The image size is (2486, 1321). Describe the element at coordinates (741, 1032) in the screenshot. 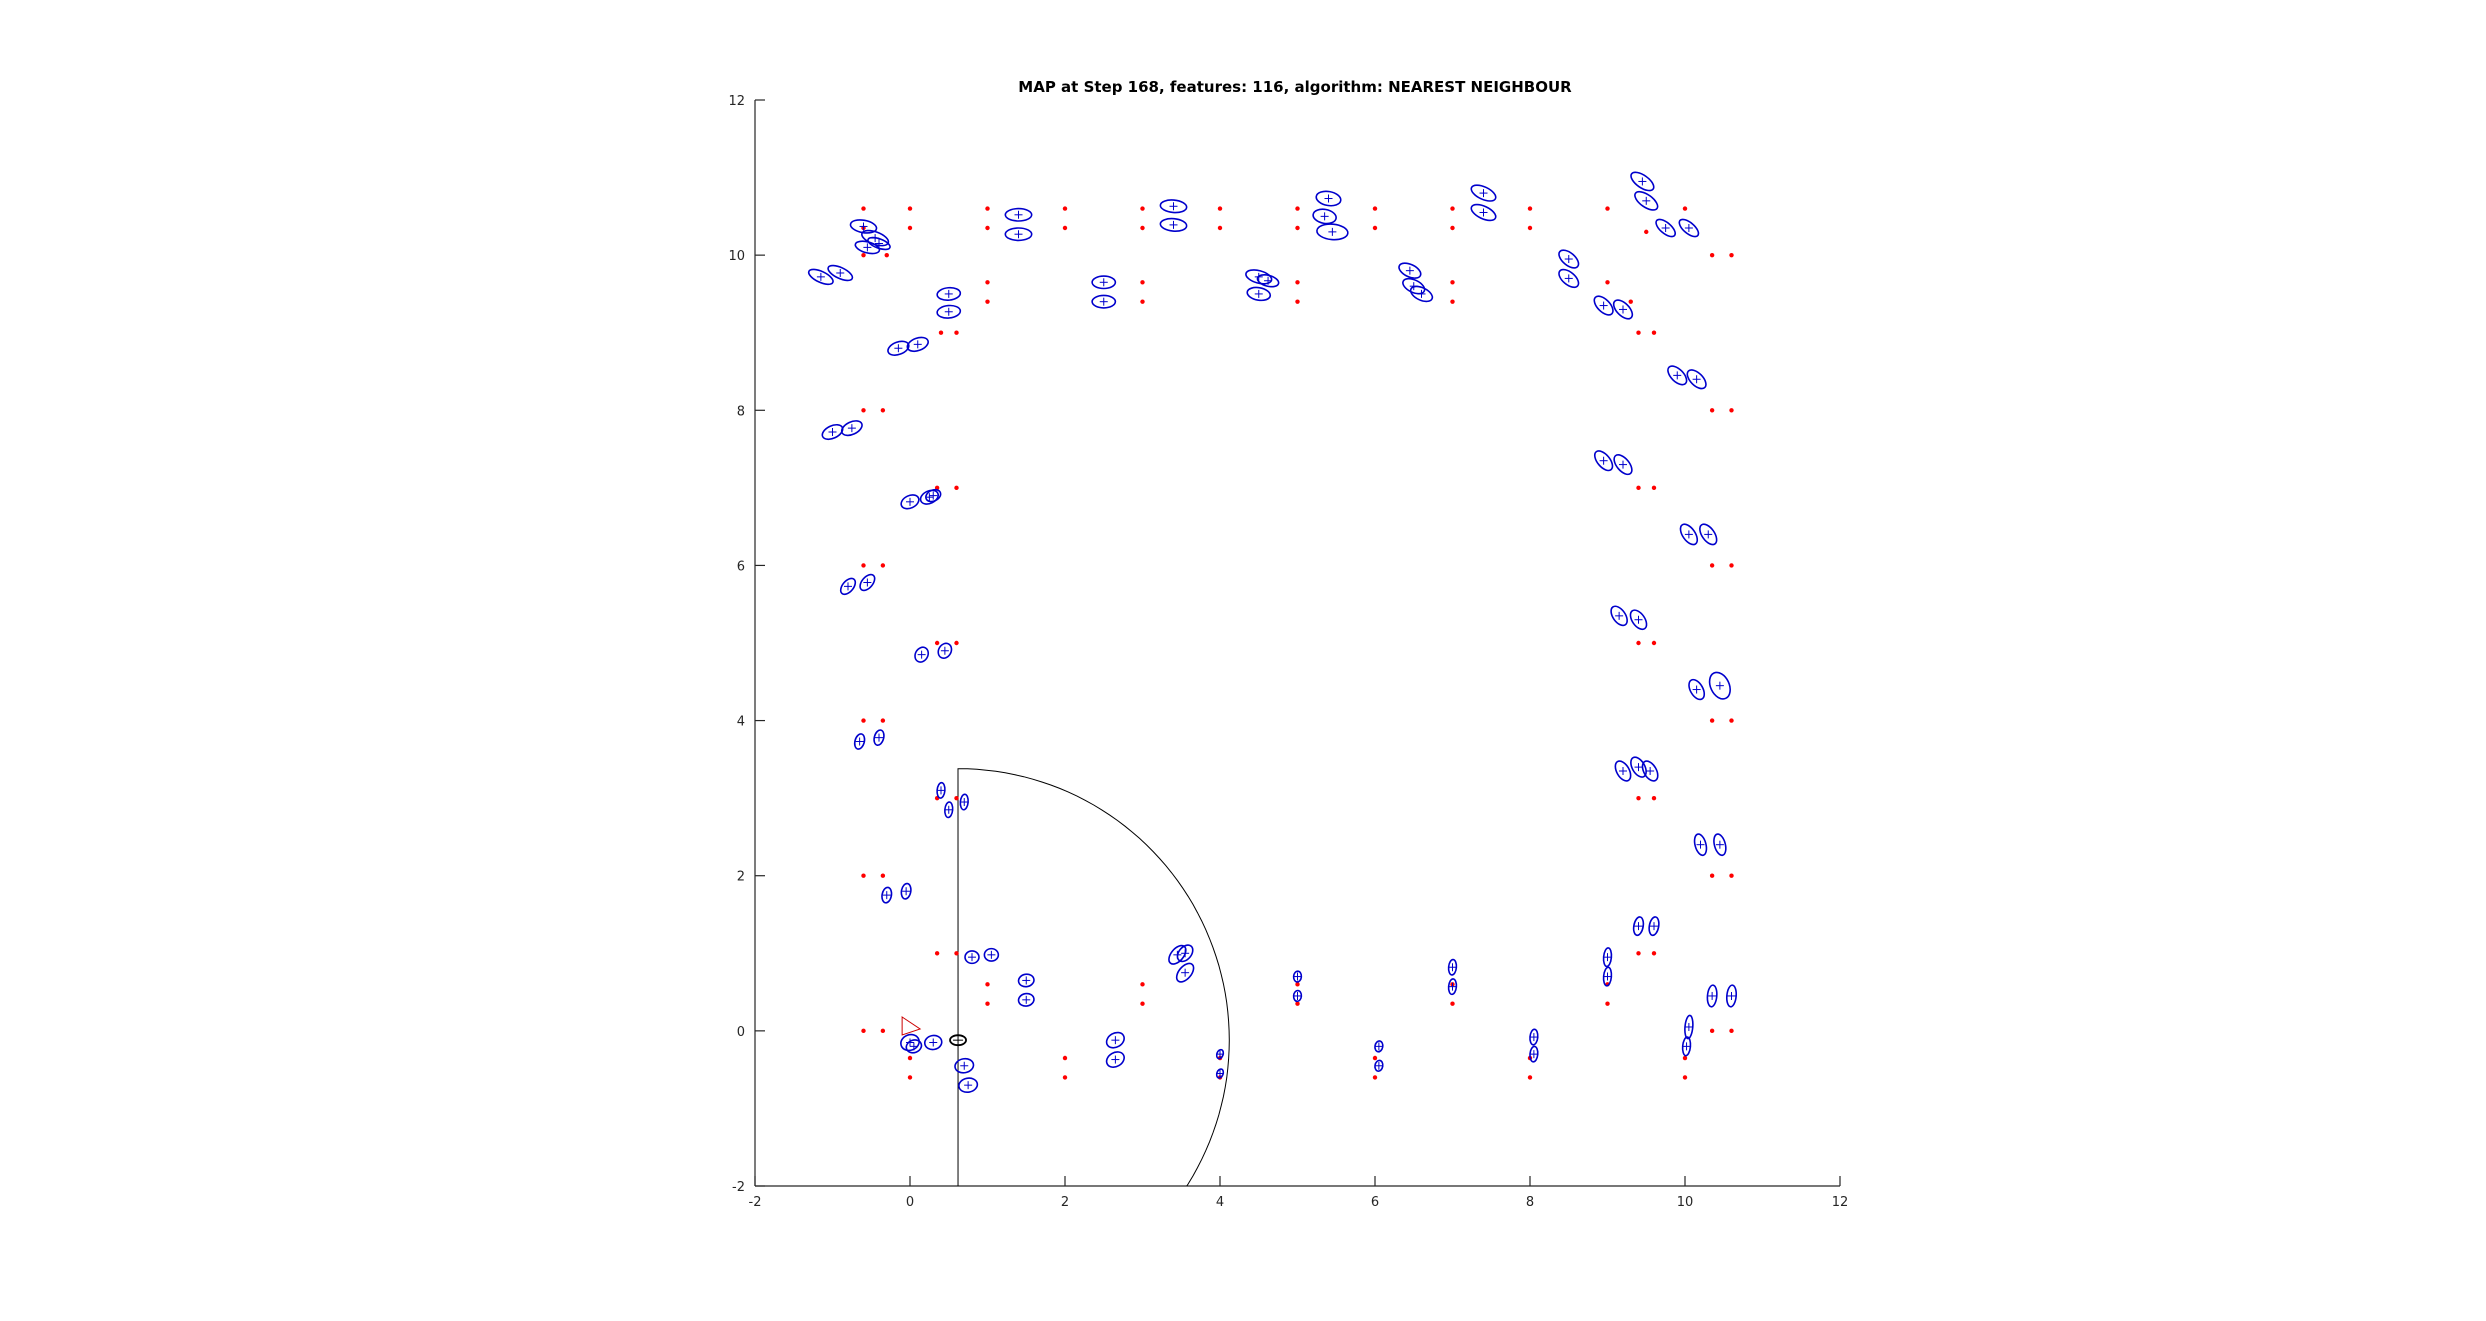

I see `y-tick-label: 0` at that location.